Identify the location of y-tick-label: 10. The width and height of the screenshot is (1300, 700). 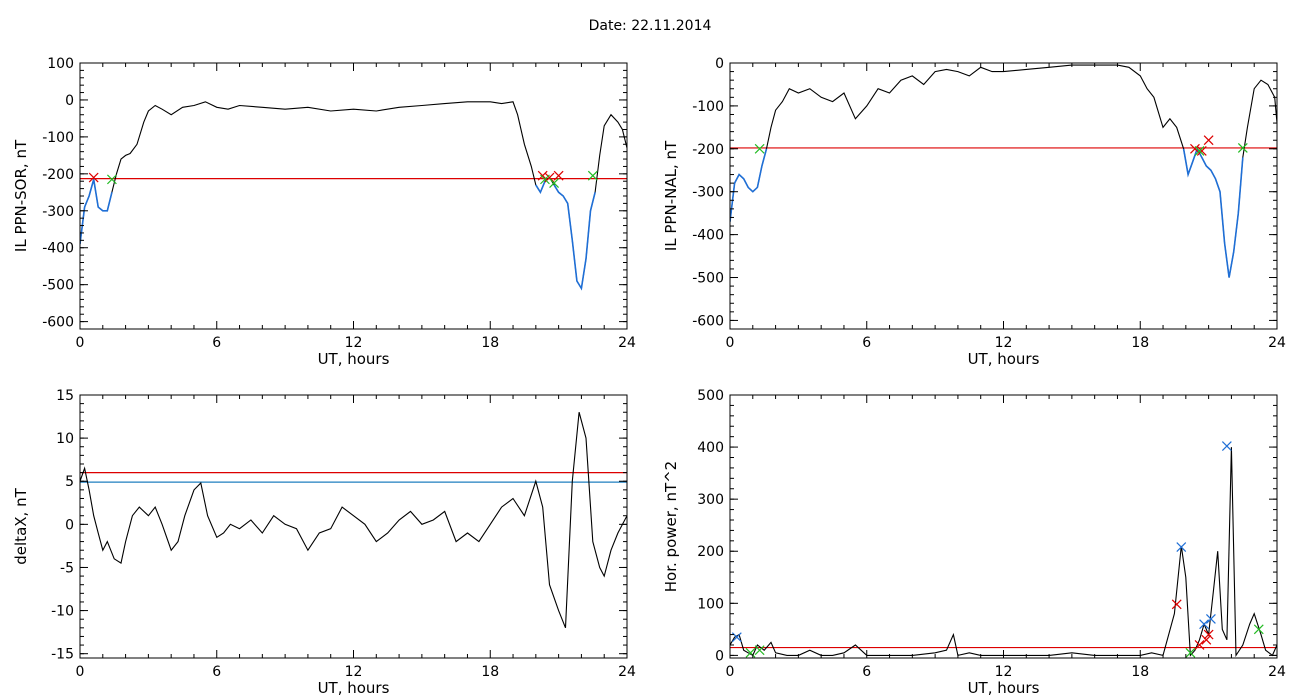
(65, 439).